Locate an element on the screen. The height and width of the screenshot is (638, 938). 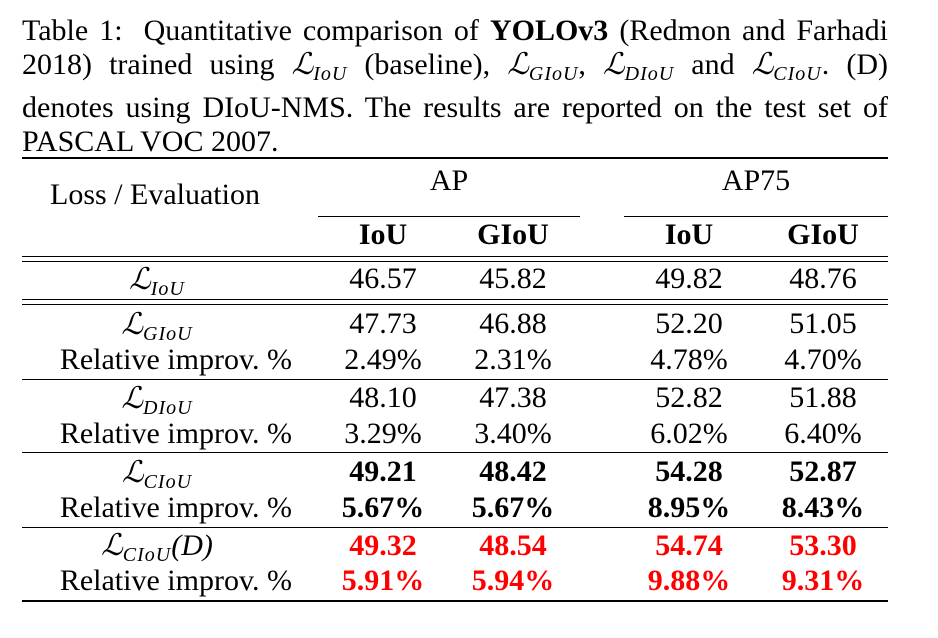
value-cell: 51.88 is located at coordinates (823, 397).